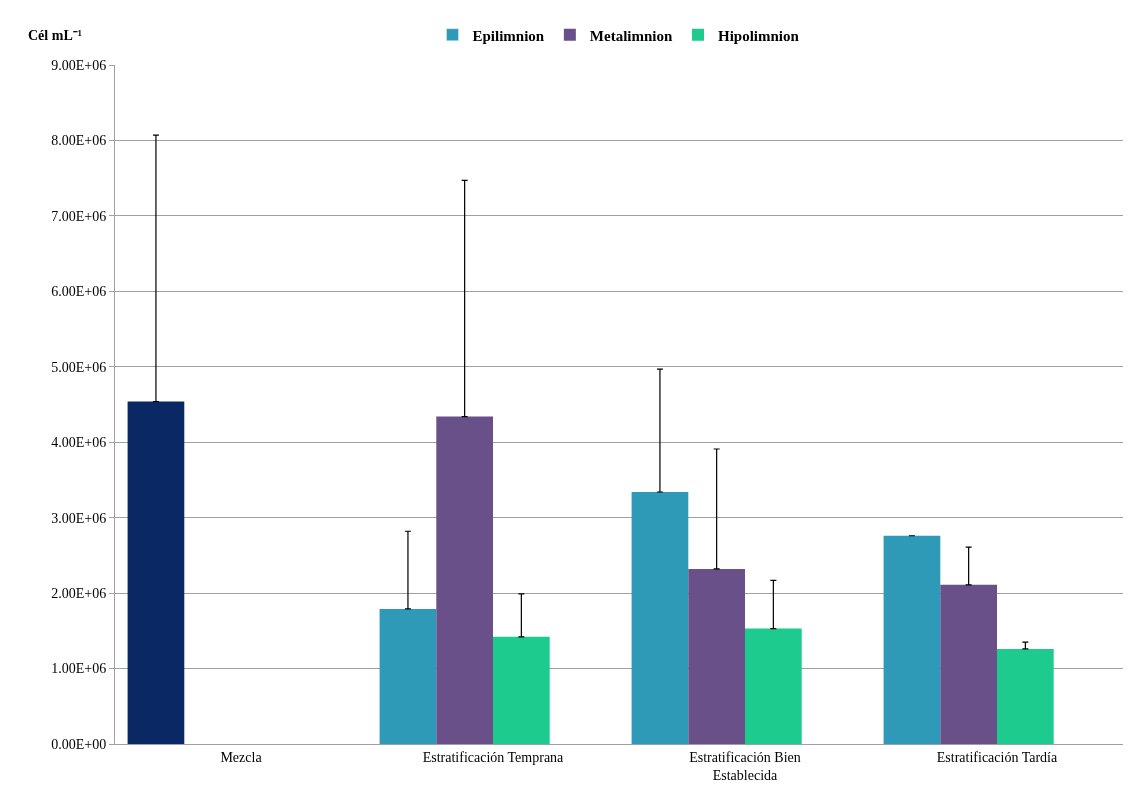 The height and width of the screenshot is (799, 1138). Describe the element at coordinates (241, 757) in the screenshot. I see `x-tick-label: Mezcla` at that location.